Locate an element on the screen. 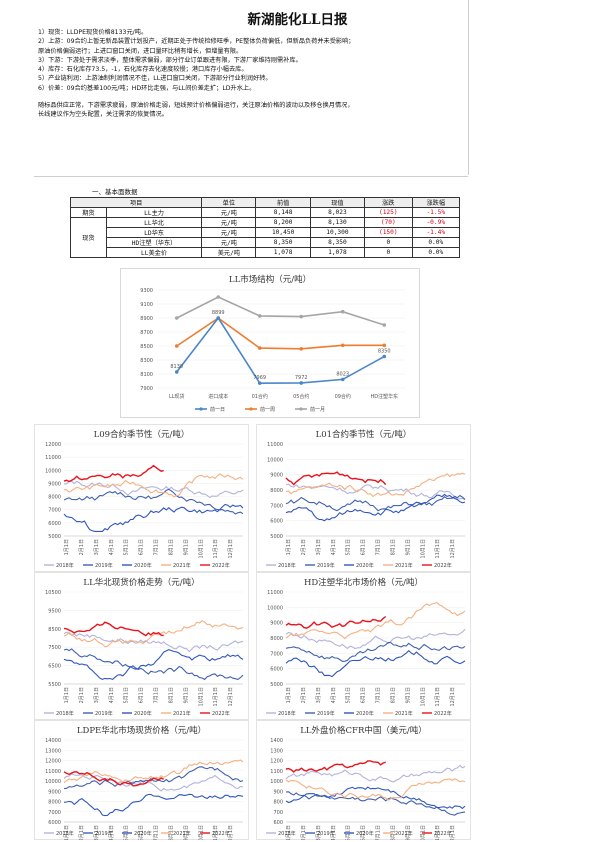 The width and height of the screenshot is (595, 842). section-divider is located at coordinates (251, 176).